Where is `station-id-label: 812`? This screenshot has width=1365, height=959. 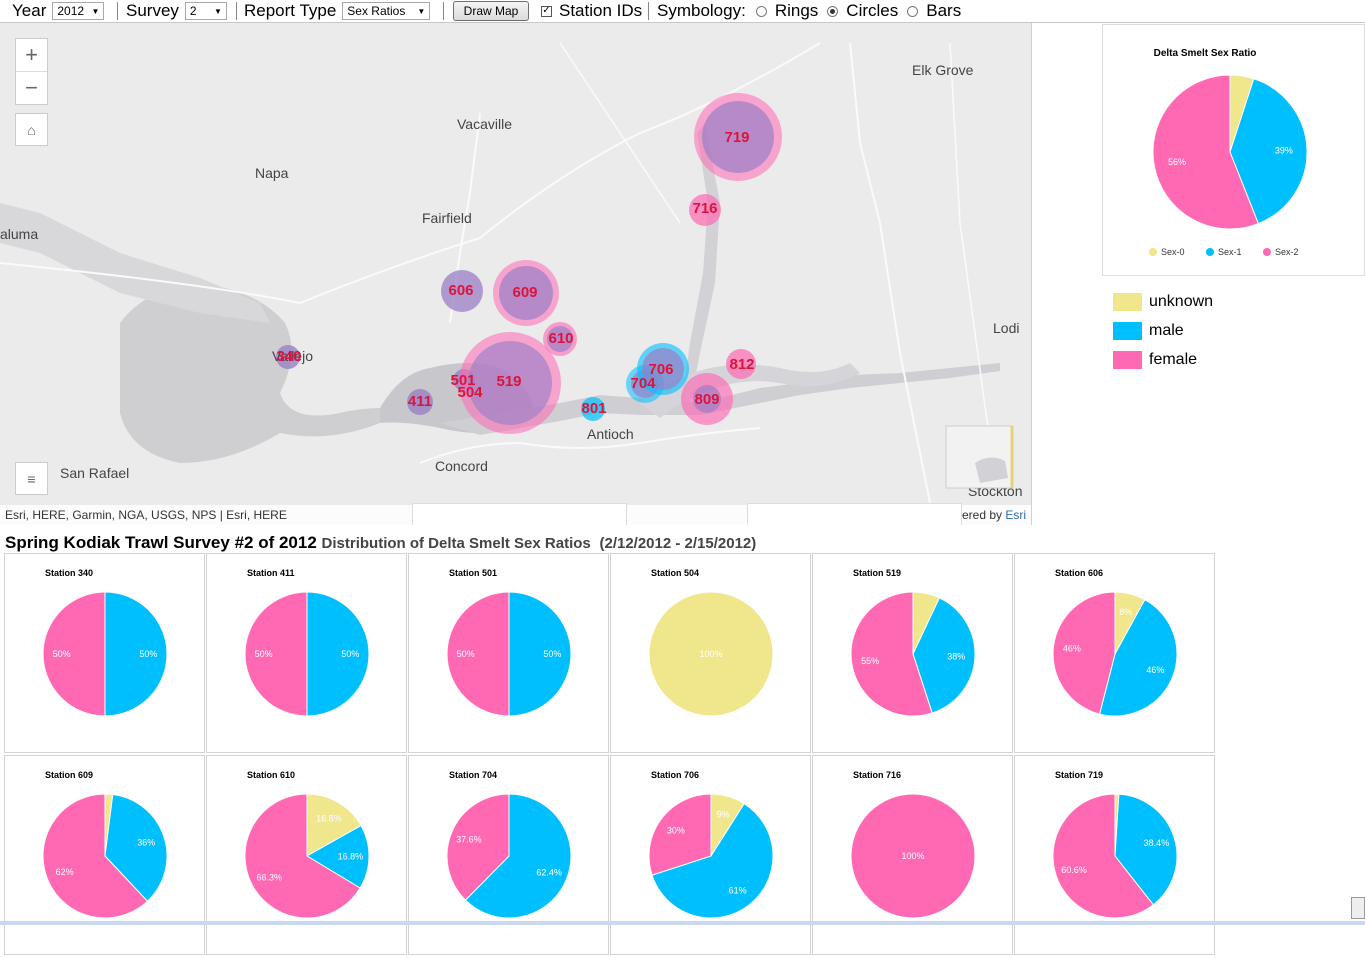 station-id-label: 812 is located at coordinates (741, 364).